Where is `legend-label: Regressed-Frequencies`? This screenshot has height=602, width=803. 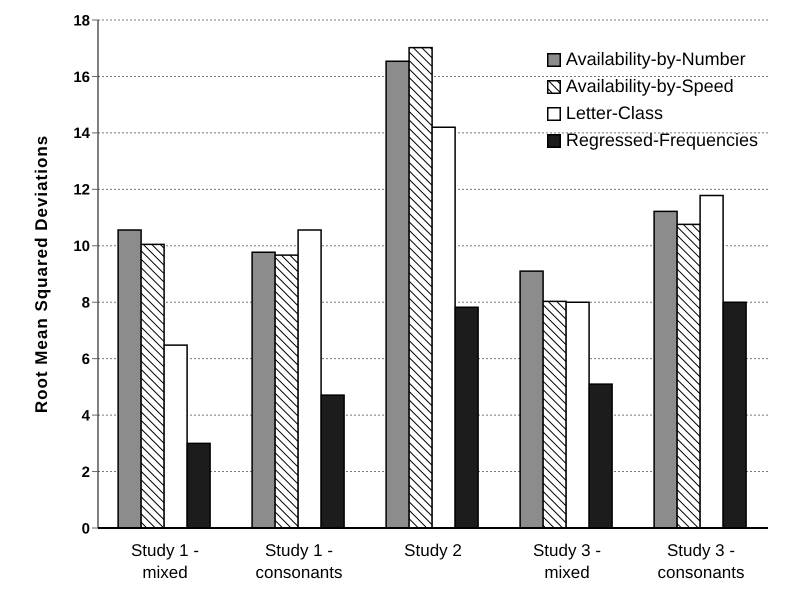
legend-label: Regressed-Frequencies is located at coordinates (662, 140).